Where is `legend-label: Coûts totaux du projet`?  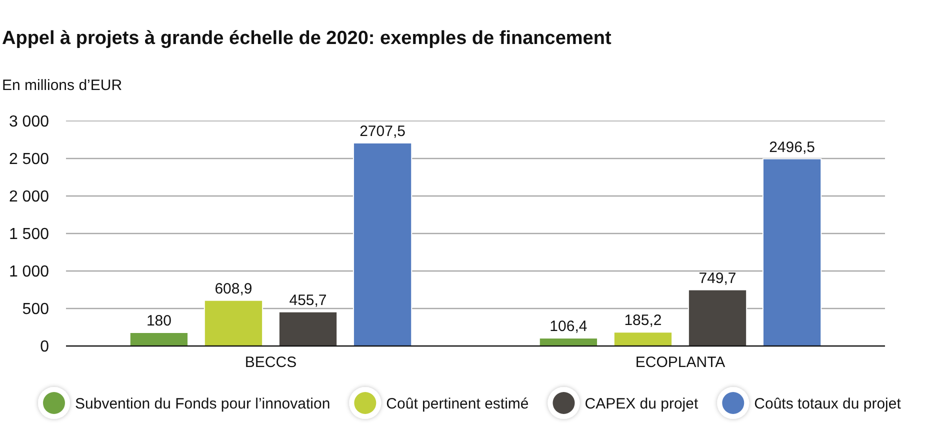 legend-label: Coûts totaux du projet is located at coordinates (828, 403).